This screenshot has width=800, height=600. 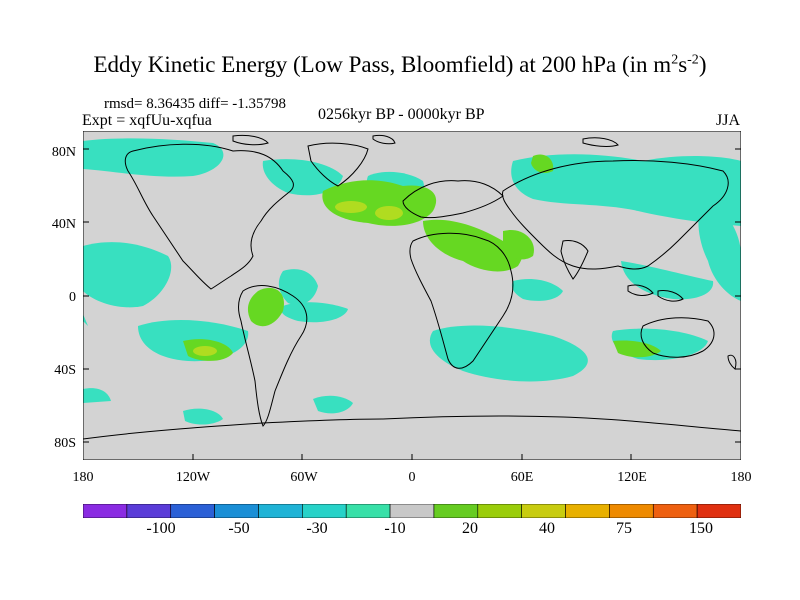 I want to click on colorbar-label: -50, so click(x=239, y=528).